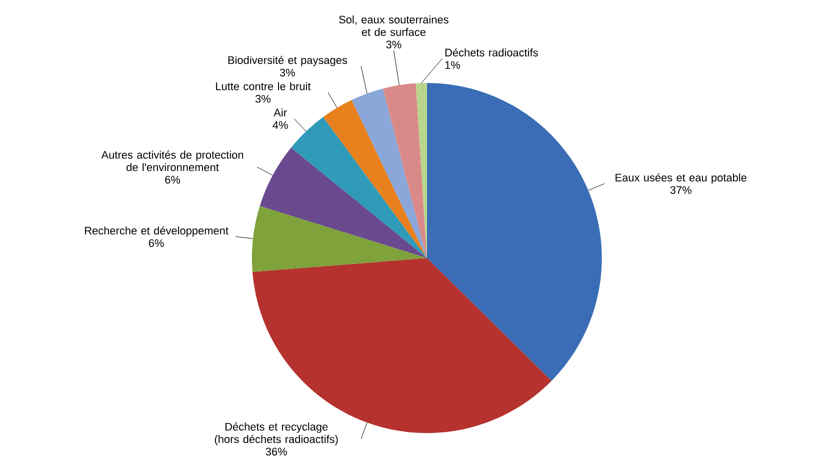 The height and width of the screenshot is (463, 817). I want to click on data-label: 1%, so click(452, 65).